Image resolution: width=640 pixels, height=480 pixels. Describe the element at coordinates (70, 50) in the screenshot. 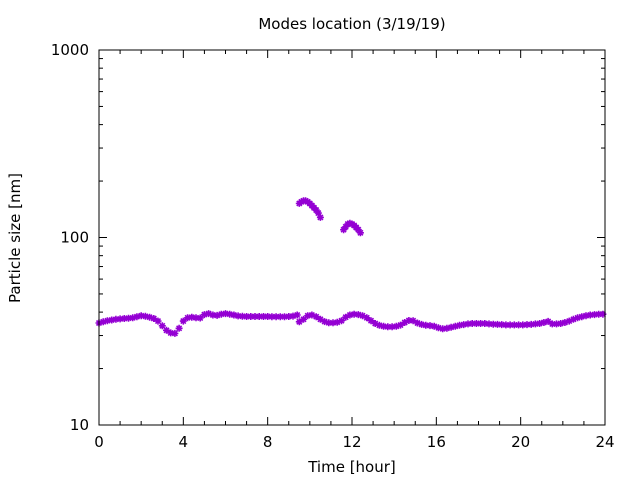

I see `y-tick-label: 1000` at that location.